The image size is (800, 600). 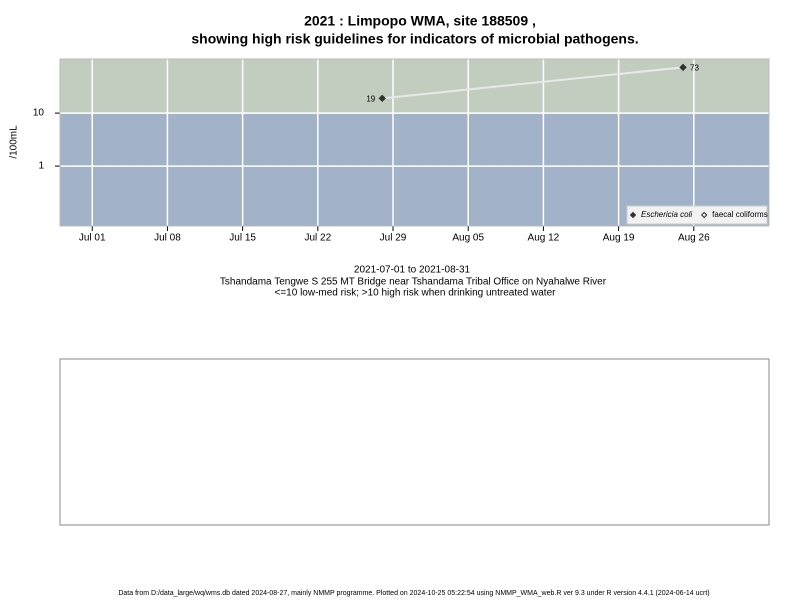 I want to click on y-tick-label: 1, so click(x=41, y=166).